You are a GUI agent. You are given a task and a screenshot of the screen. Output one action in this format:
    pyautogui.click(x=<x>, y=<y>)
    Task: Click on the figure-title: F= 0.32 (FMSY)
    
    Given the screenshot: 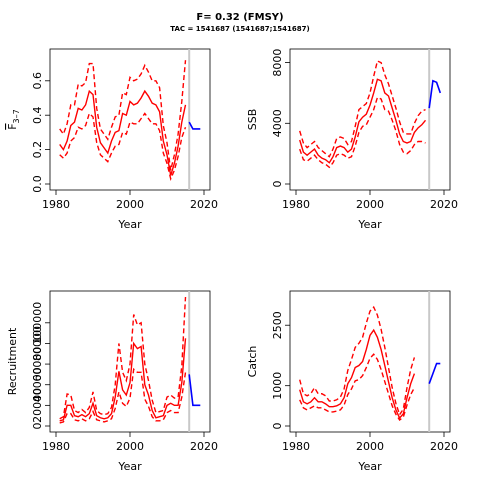 What is the action you would take?
    pyautogui.click(x=239, y=17)
    